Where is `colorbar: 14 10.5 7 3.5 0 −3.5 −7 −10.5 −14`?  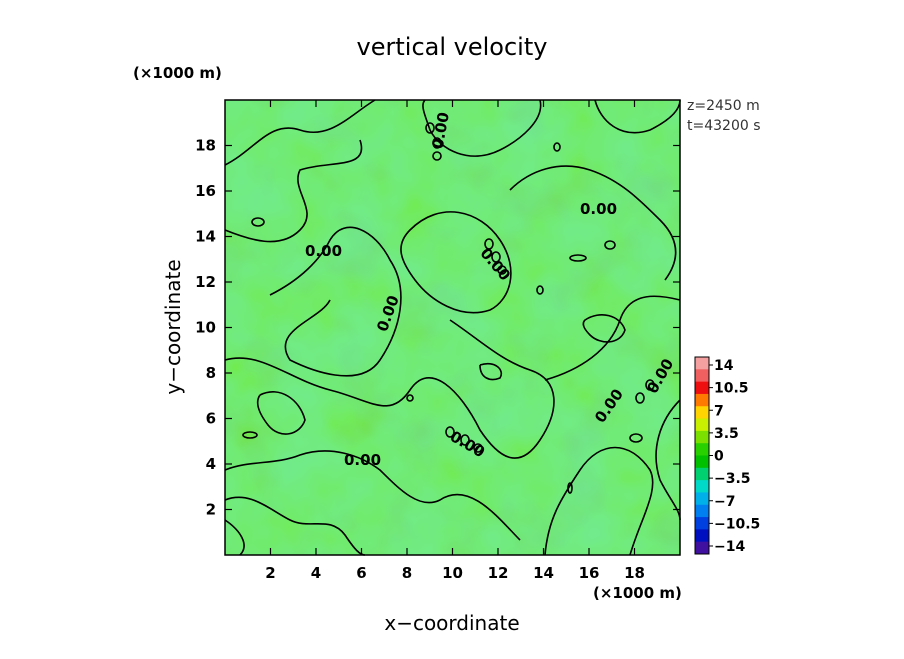 colorbar: 14 10.5 7 3.5 0 −3.5 −7 −10.5 −14 is located at coordinates (727, 455).